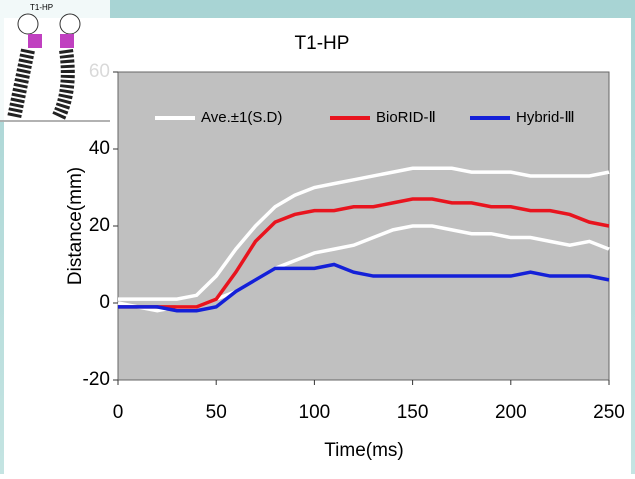 This screenshot has height=479, width=635. What do you see at coordinates (406, 117) in the screenshot?
I see `legend-label: BioRID-Ⅱ` at bounding box center [406, 117].